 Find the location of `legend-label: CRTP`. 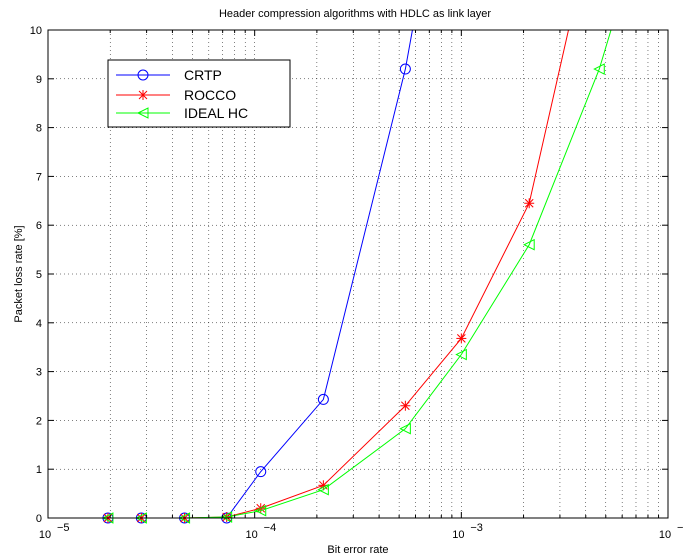

legend-label: CRTP is located at coordinates (203, 75).